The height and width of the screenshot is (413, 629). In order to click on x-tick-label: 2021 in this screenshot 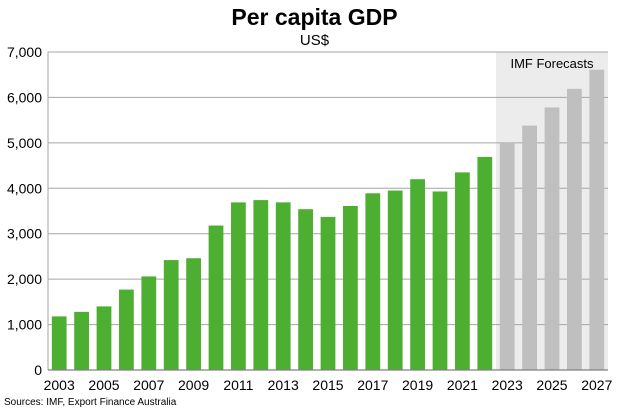, I will do `click(462, 385)`.